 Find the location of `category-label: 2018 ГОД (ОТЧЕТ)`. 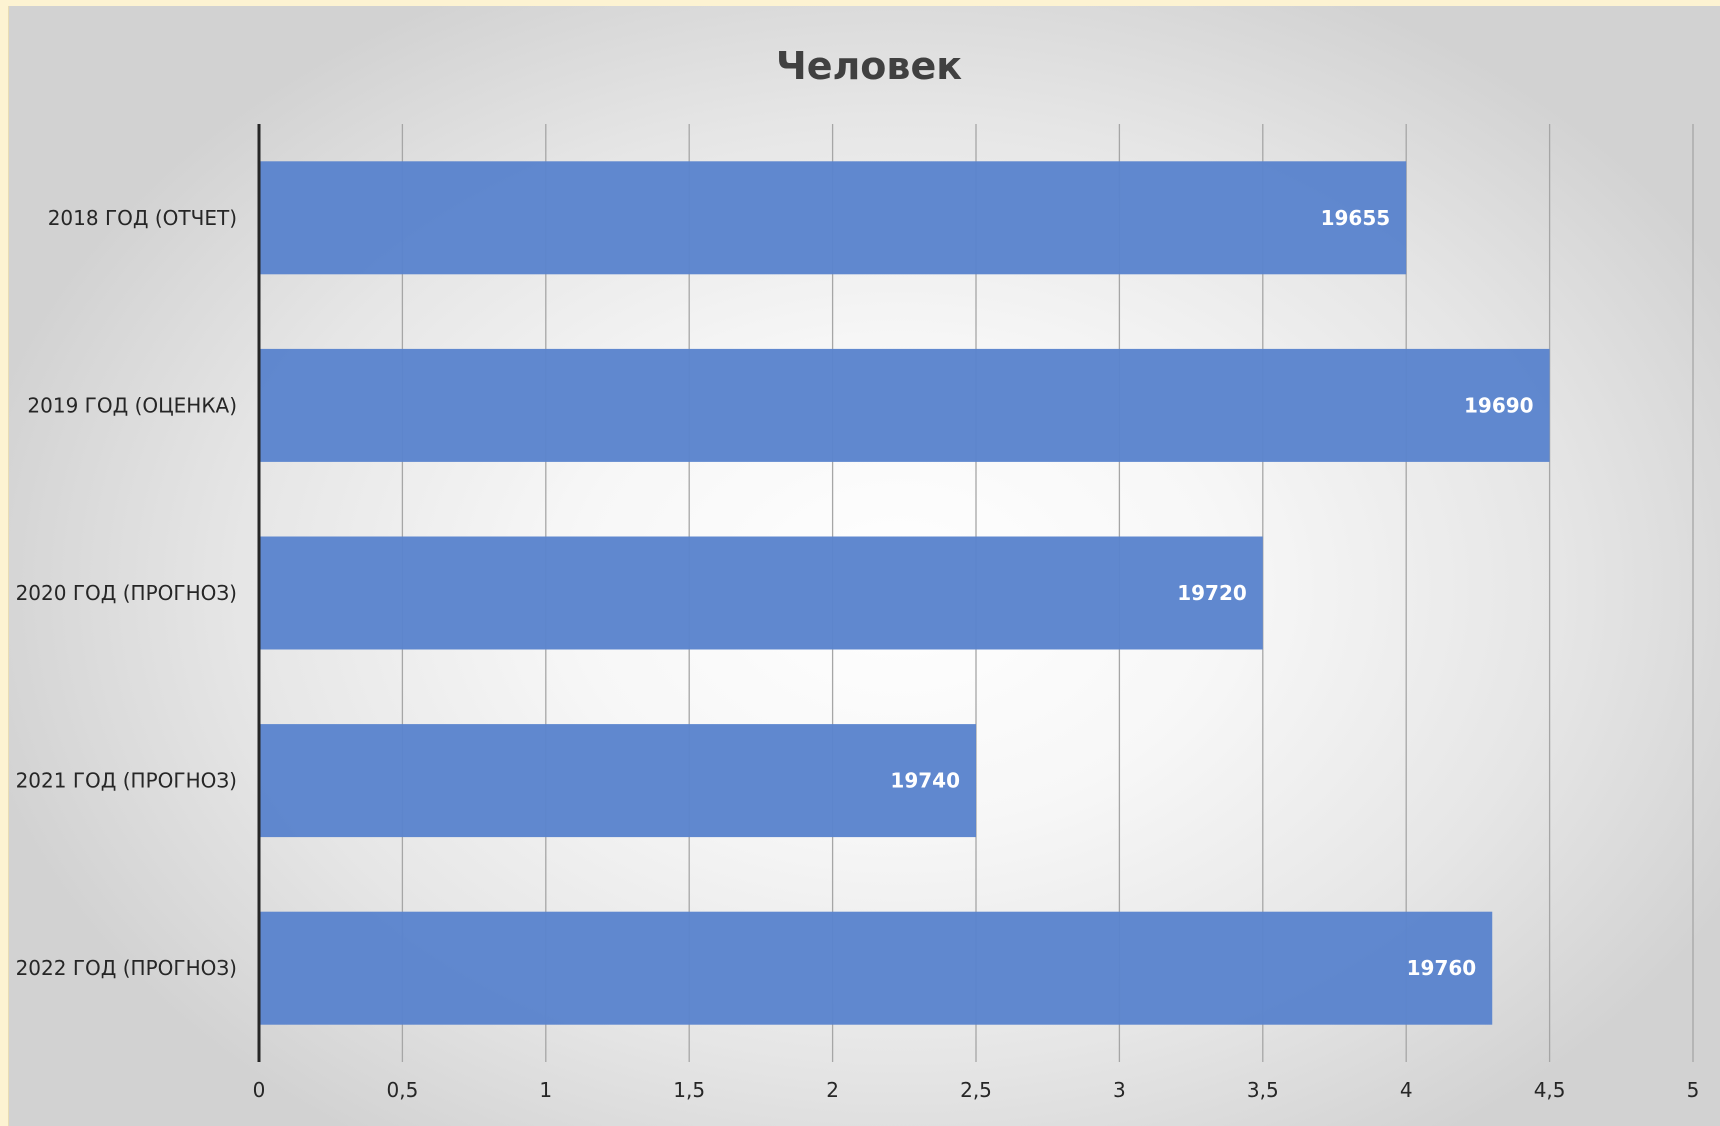

category-label: 2018 ГОД (ОТЧЕТ) is located at coordinates (142, 218).